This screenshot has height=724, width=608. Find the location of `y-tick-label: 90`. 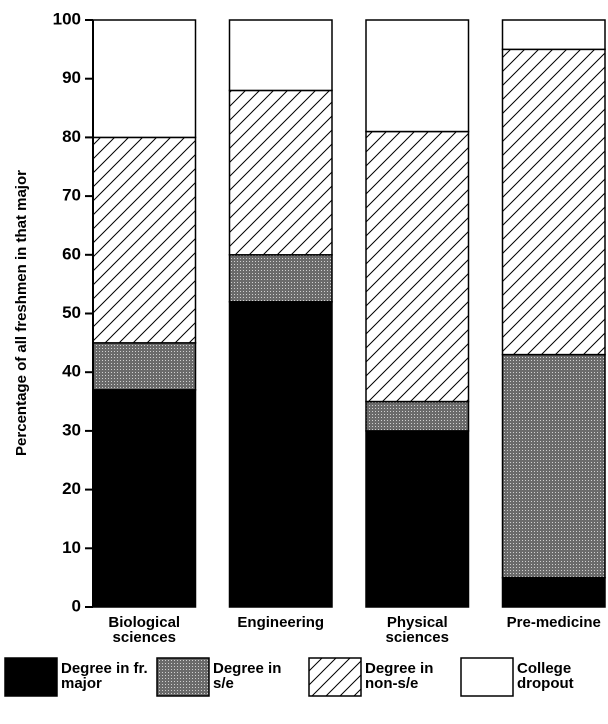

y-tick-label: 90 is located at coordinates (71, 77).